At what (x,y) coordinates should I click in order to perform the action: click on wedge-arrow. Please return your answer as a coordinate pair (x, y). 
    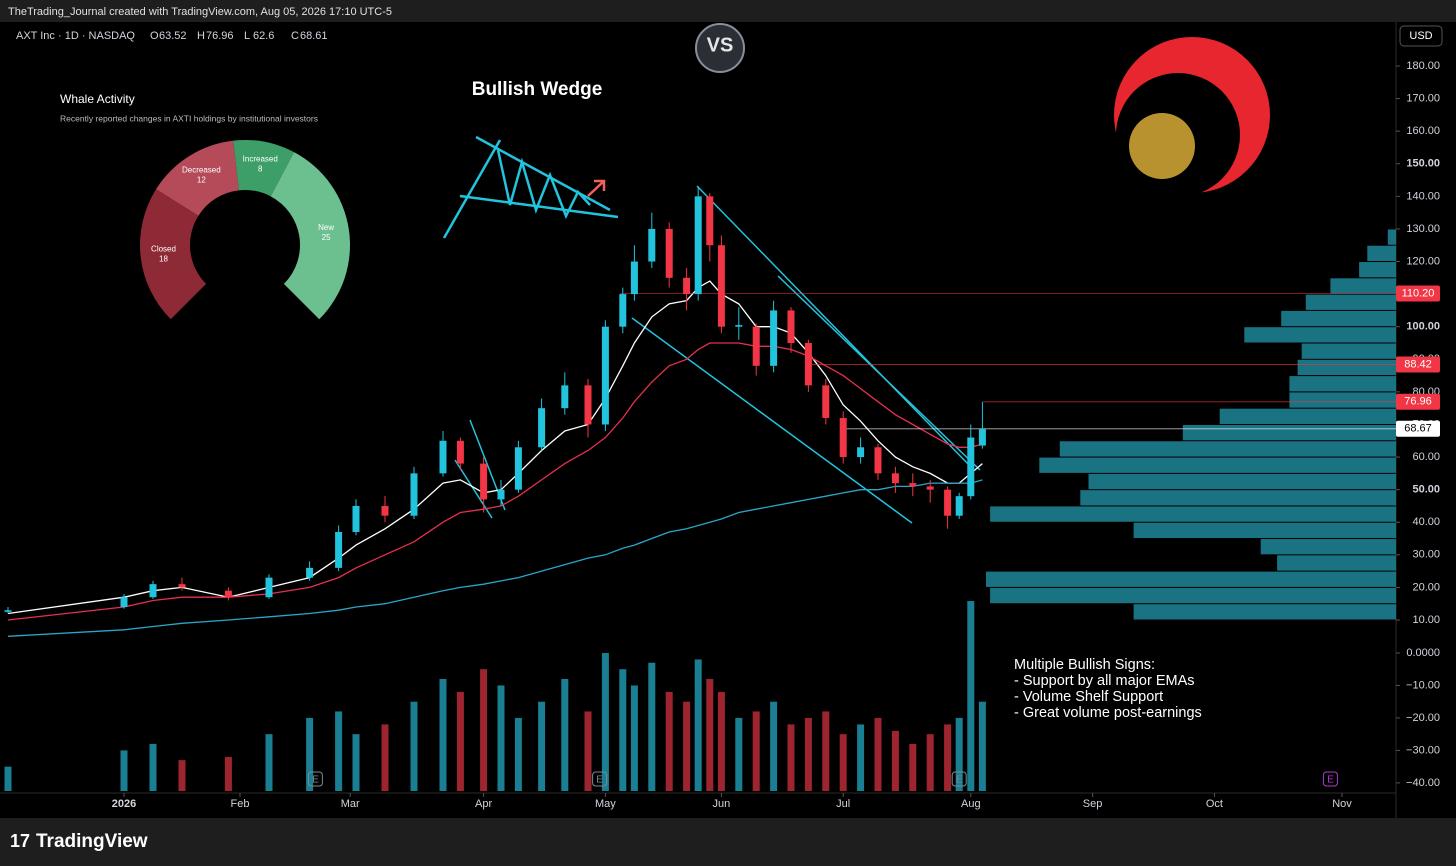
    Looking at the image, I should click on (596, 188).